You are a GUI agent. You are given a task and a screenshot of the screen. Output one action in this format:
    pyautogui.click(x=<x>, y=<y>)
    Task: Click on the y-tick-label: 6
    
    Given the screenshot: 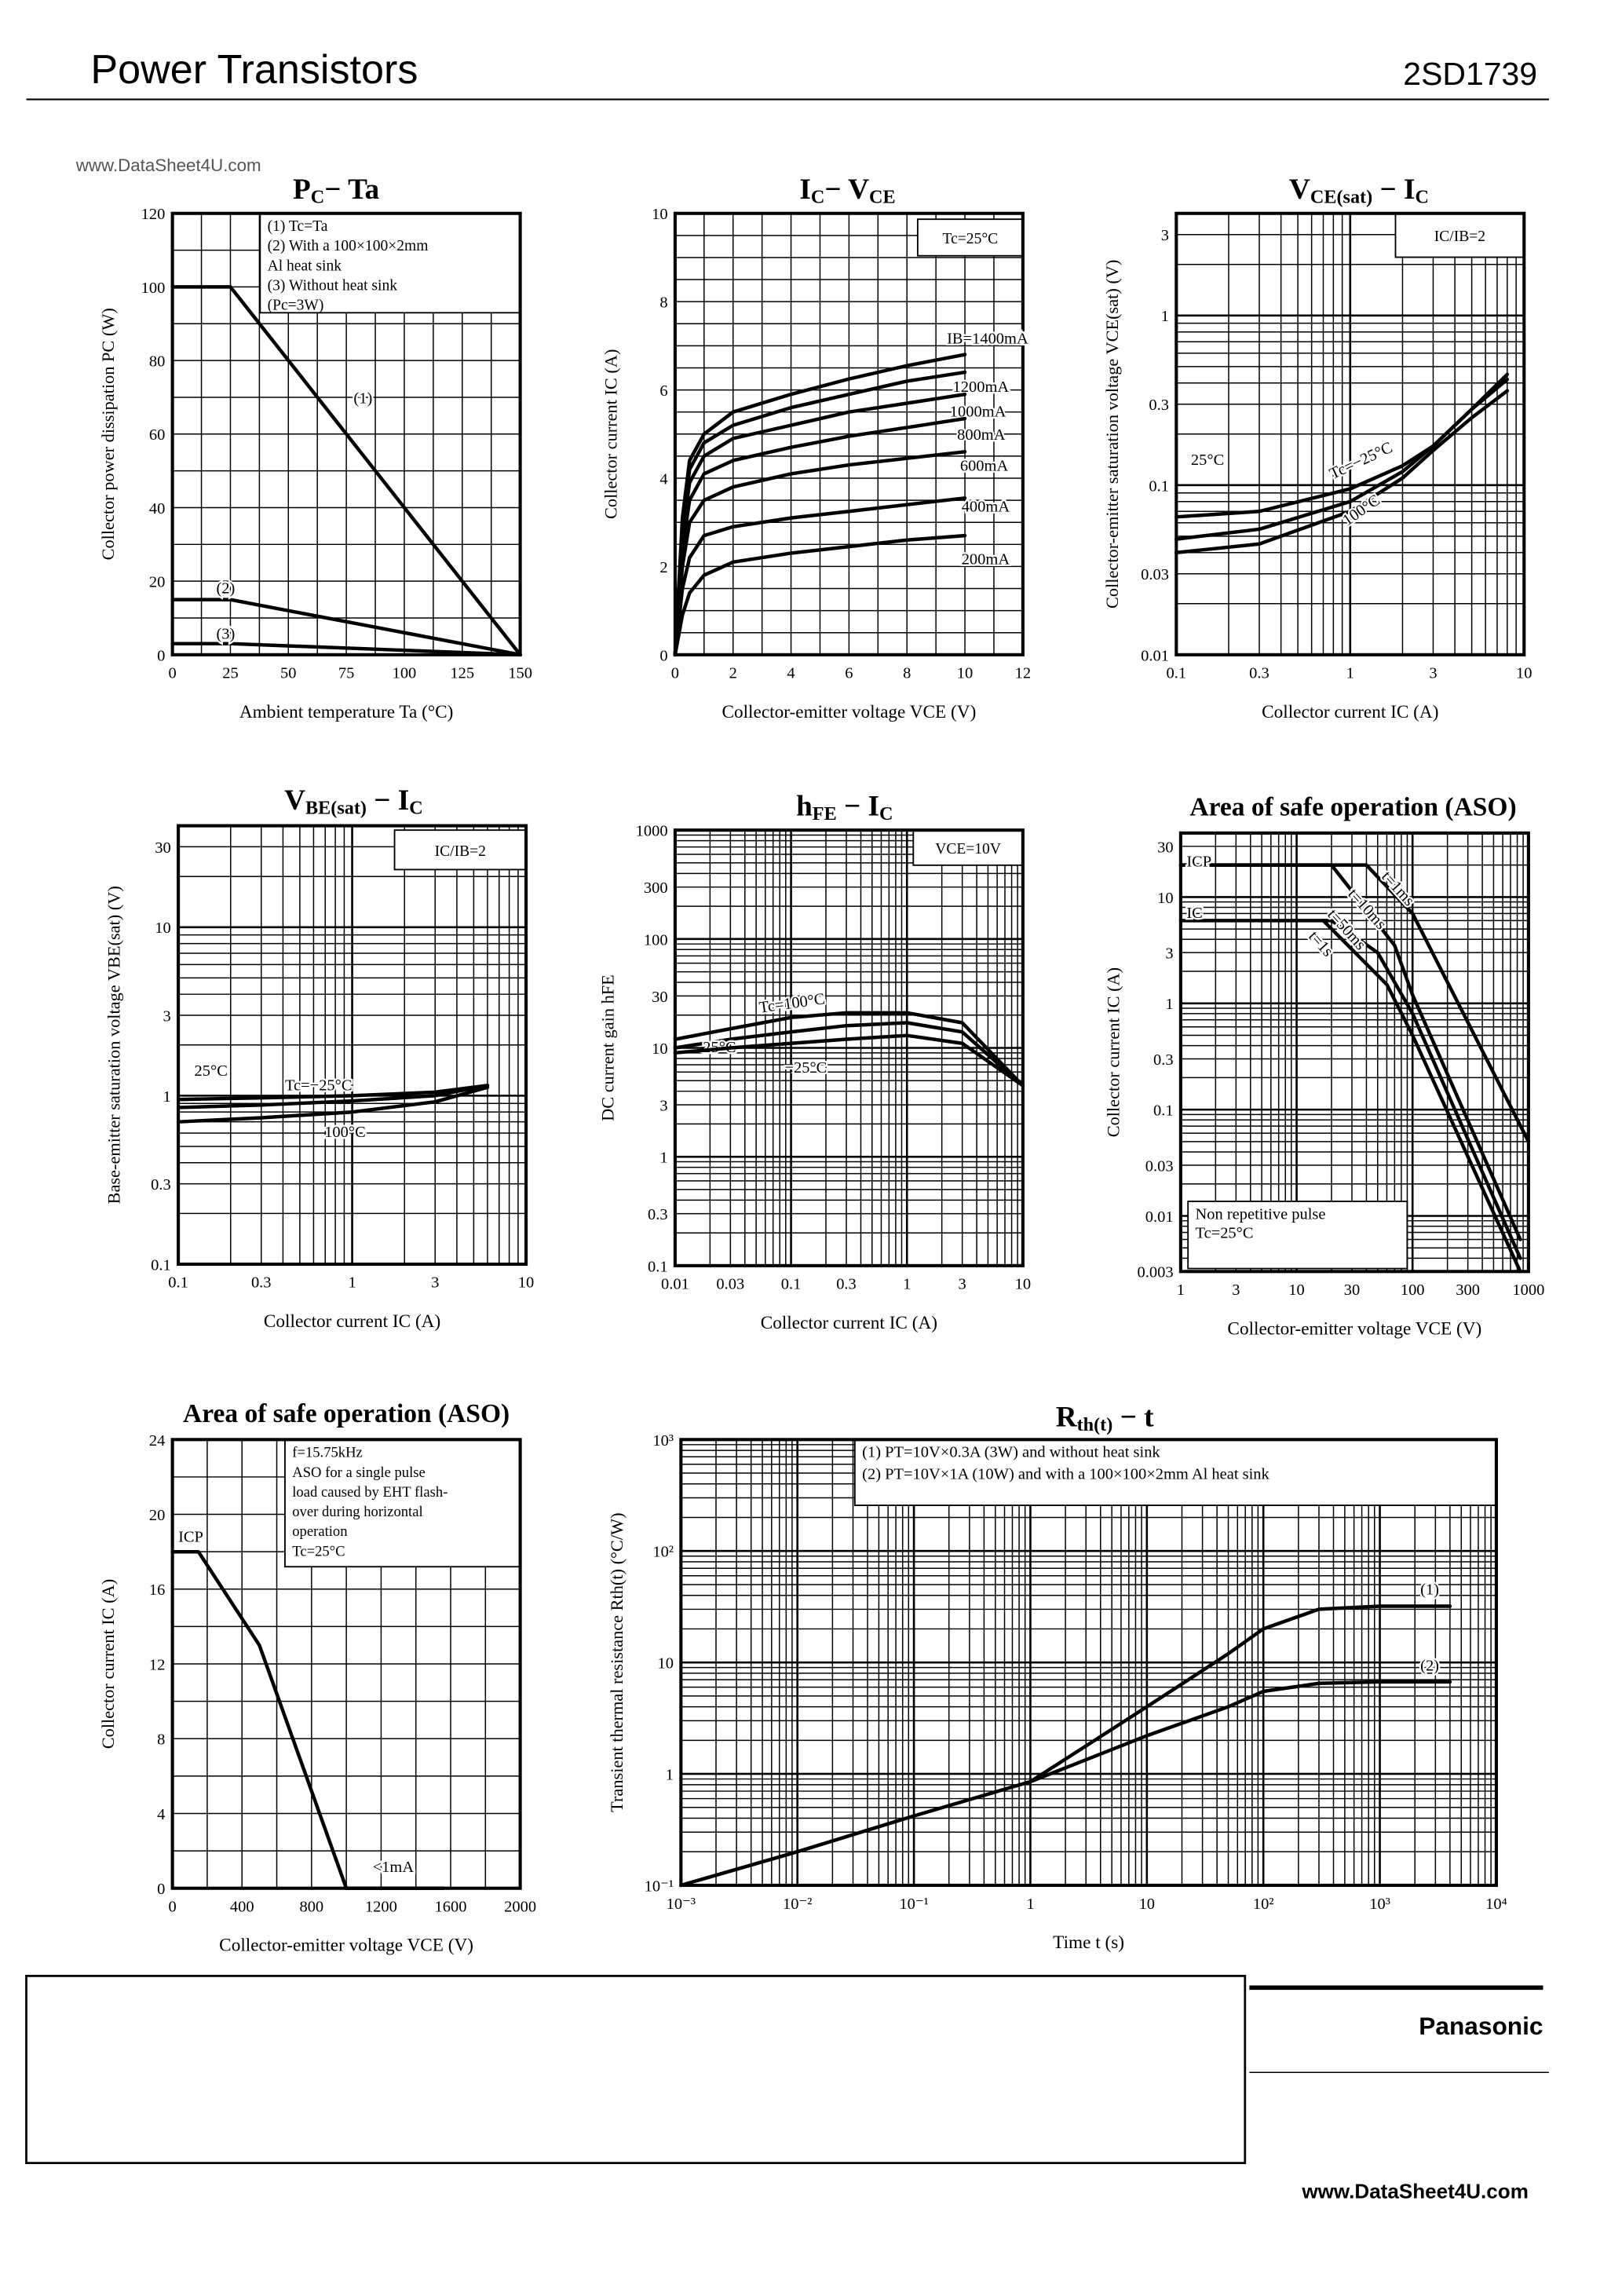 What is the action you would take?
    pyautogui.click(x=663, y=391)
    